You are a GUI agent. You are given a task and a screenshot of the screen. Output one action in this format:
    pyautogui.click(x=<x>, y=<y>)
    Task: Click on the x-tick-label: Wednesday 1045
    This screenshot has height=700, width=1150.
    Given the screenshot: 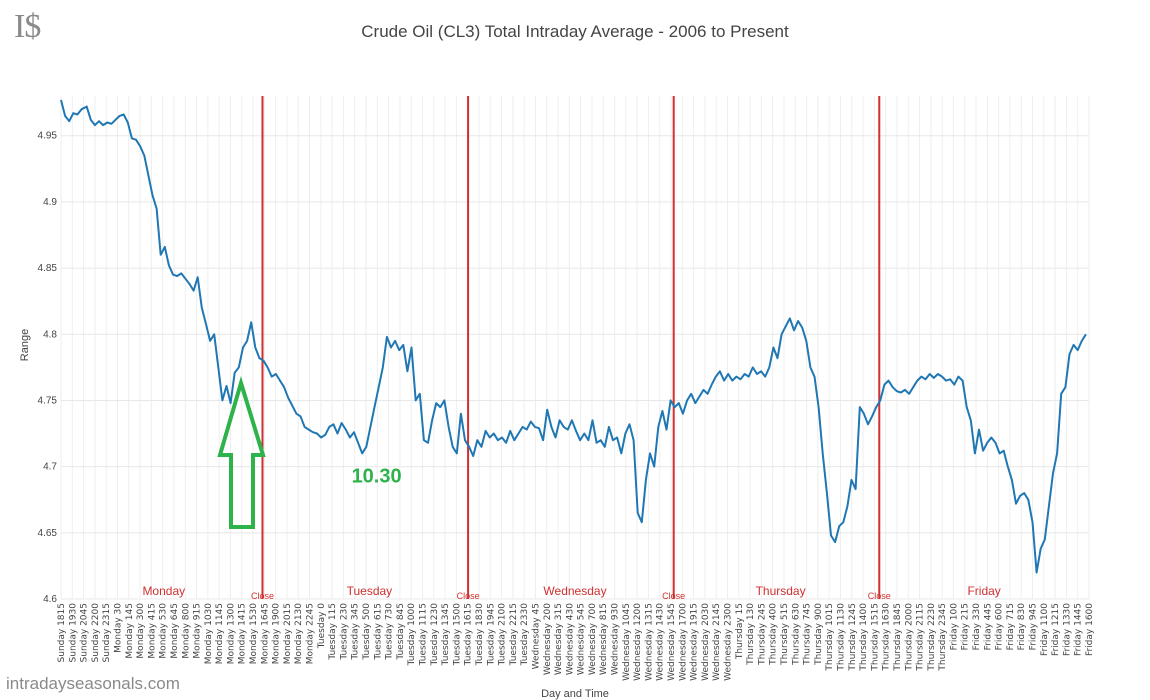 What is the action you would take?
    pyautogui.click(x=627, y=642)
    